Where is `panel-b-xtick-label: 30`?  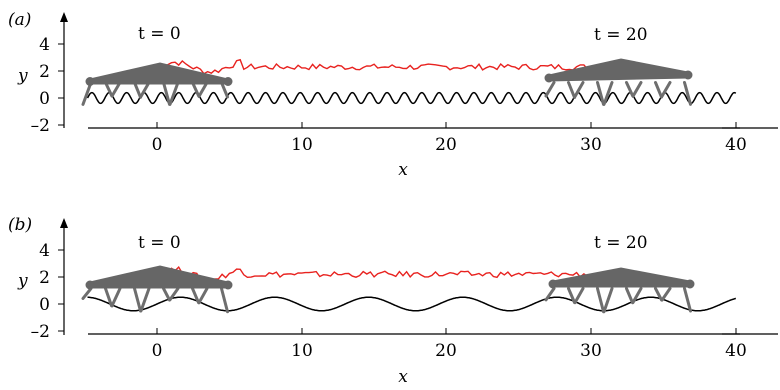 panel-b-xtick-label: 30 is located at coordinates (591, 351).